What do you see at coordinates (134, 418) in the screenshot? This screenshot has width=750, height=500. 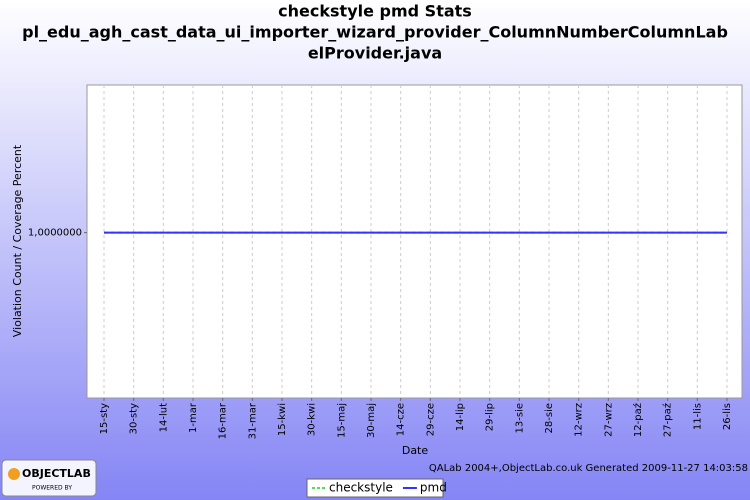 I see `x-tick-label: 30-sty` at bounding box center [134, 418].